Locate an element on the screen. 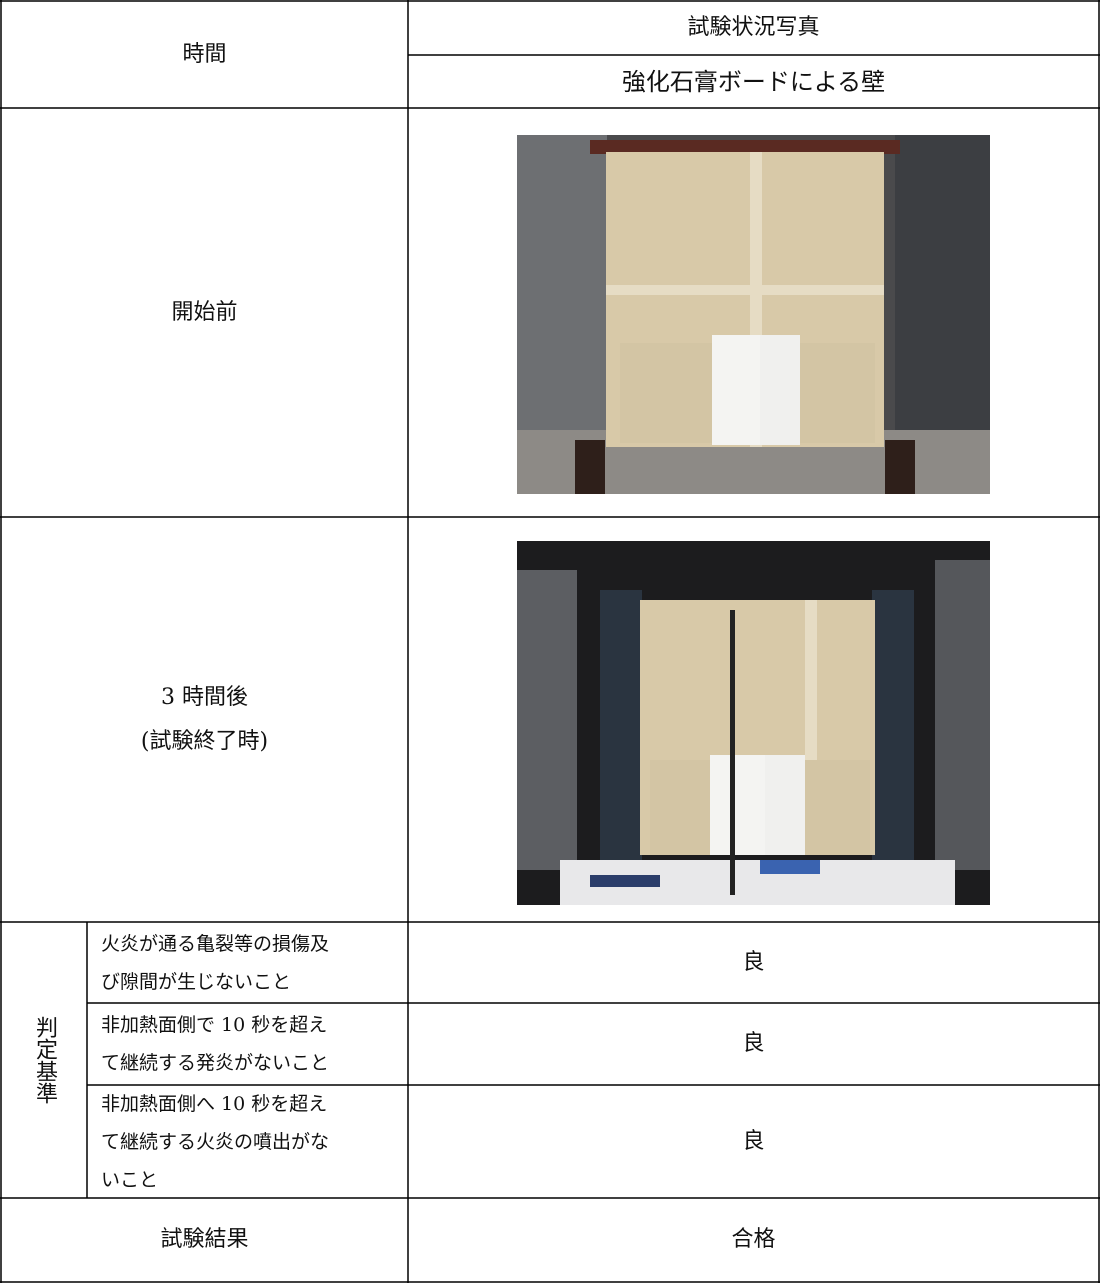 The height and width of the screenshot is (1283, 1100). text: 判定基準 is located at coordinates (44, 1060).